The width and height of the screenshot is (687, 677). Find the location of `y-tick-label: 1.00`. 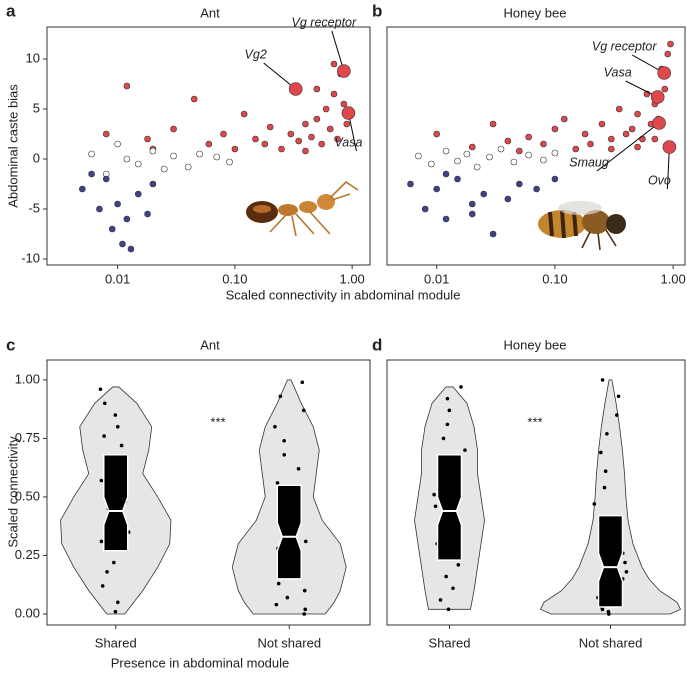

y-tick-label: 1.00 is located at coordinates (27, 378).